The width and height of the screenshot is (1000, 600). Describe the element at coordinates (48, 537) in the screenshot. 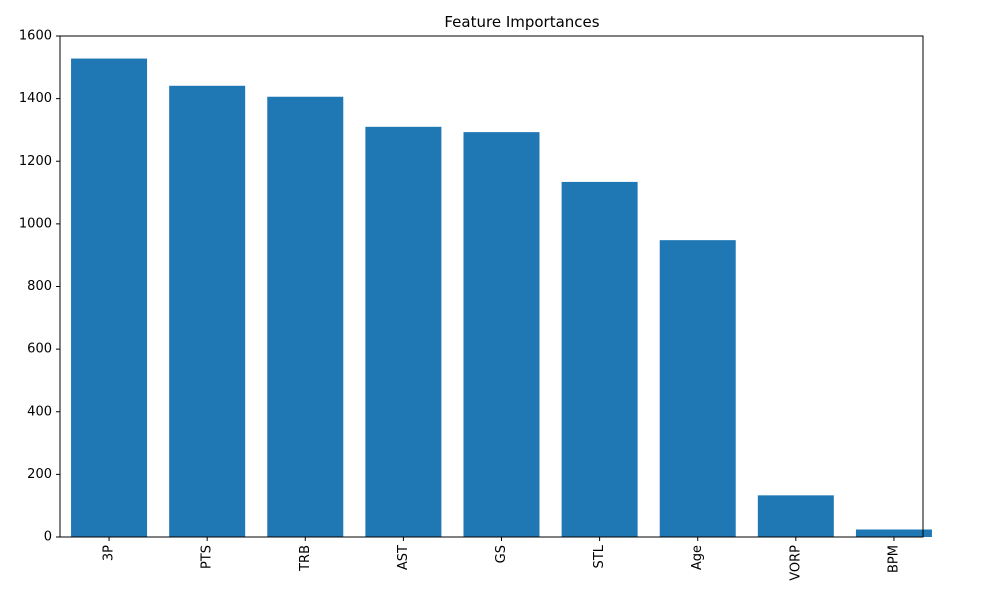

I see `y-tick-label: 0` at that location.